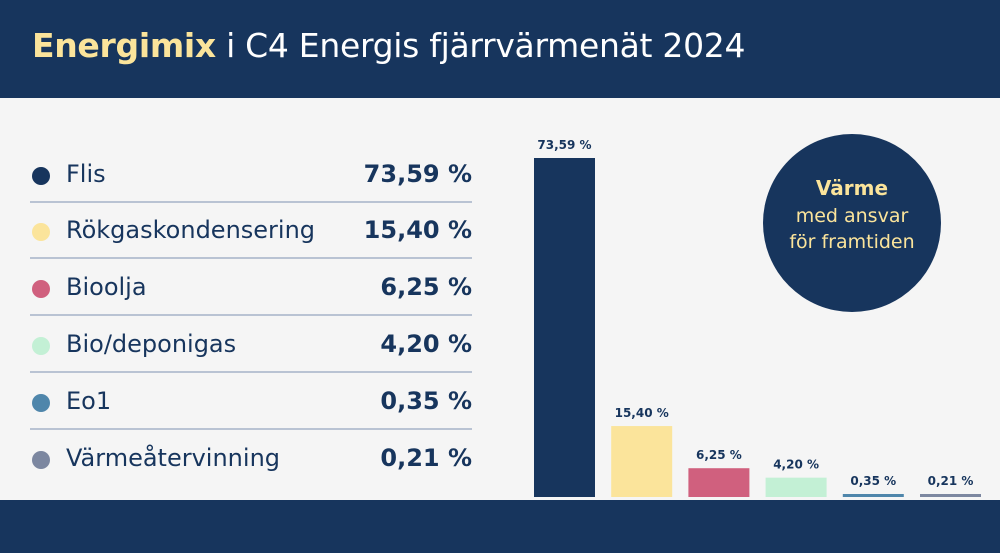  What do you see at coordinates (564, 145) in the screenshot?
I see `bar-value-label: 73,59 %` at bounding box center [564, 145].